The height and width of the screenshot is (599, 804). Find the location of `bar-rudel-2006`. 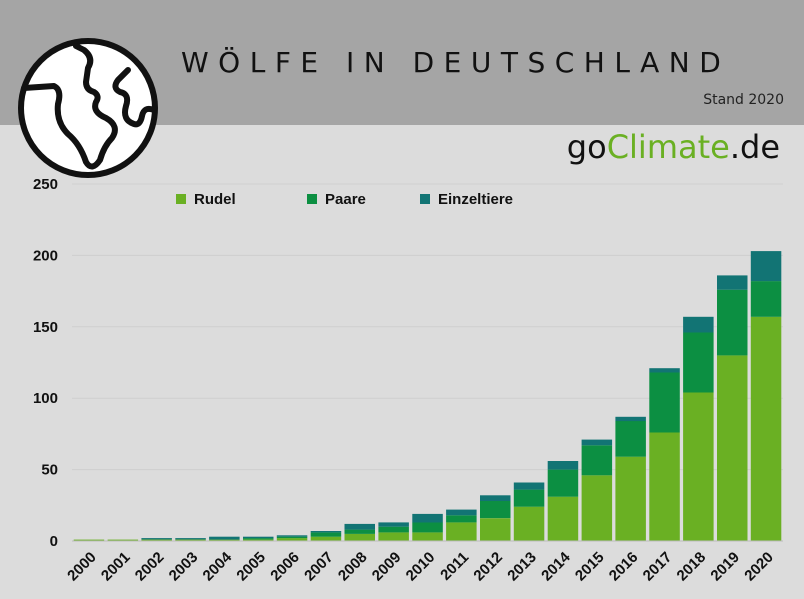

bar-rudel-2006 is located at coordinates (292, 539).